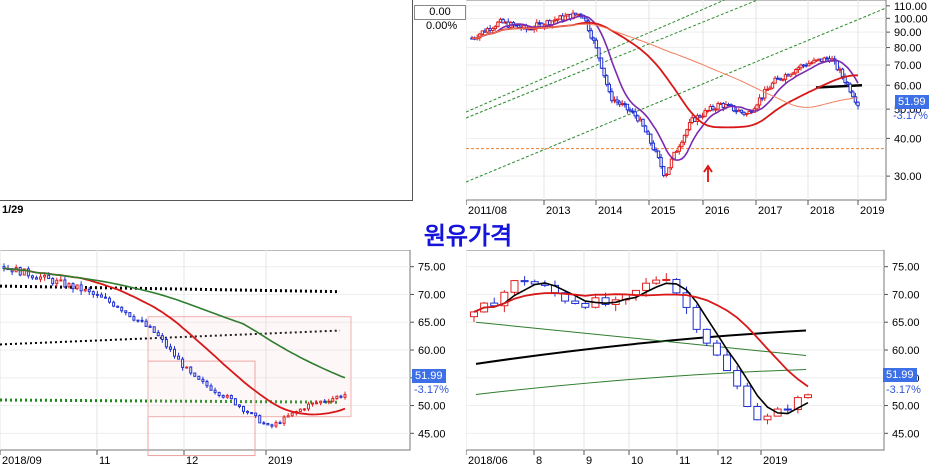  Describe the element at coordinates (440, 12) in the screenshot. I see `value-box: 0.00` at that location.